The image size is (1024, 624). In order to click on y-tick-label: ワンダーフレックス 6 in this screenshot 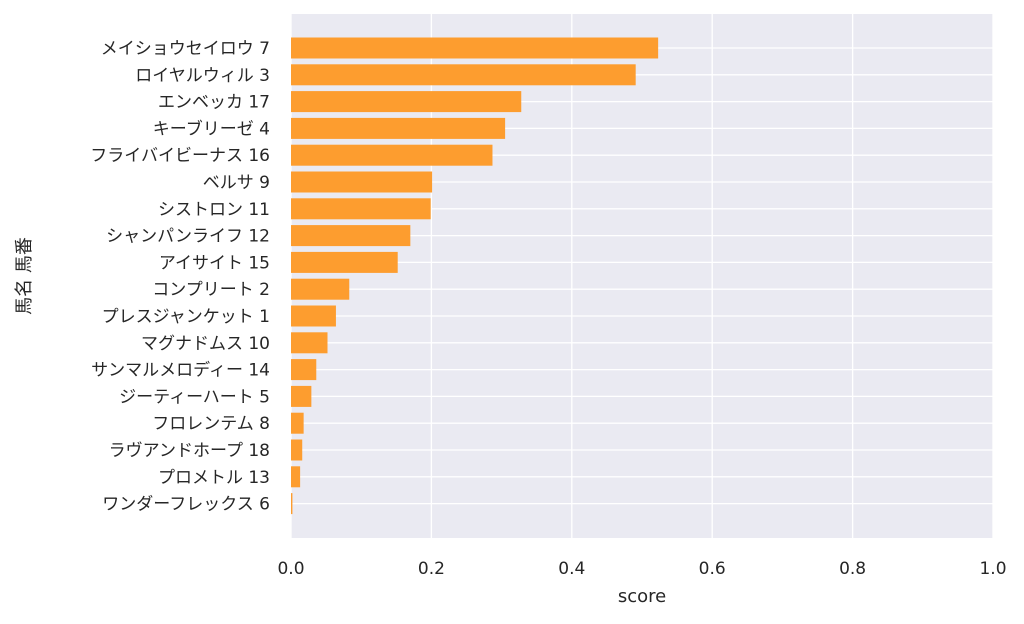, I will do `click(186, 505)`.